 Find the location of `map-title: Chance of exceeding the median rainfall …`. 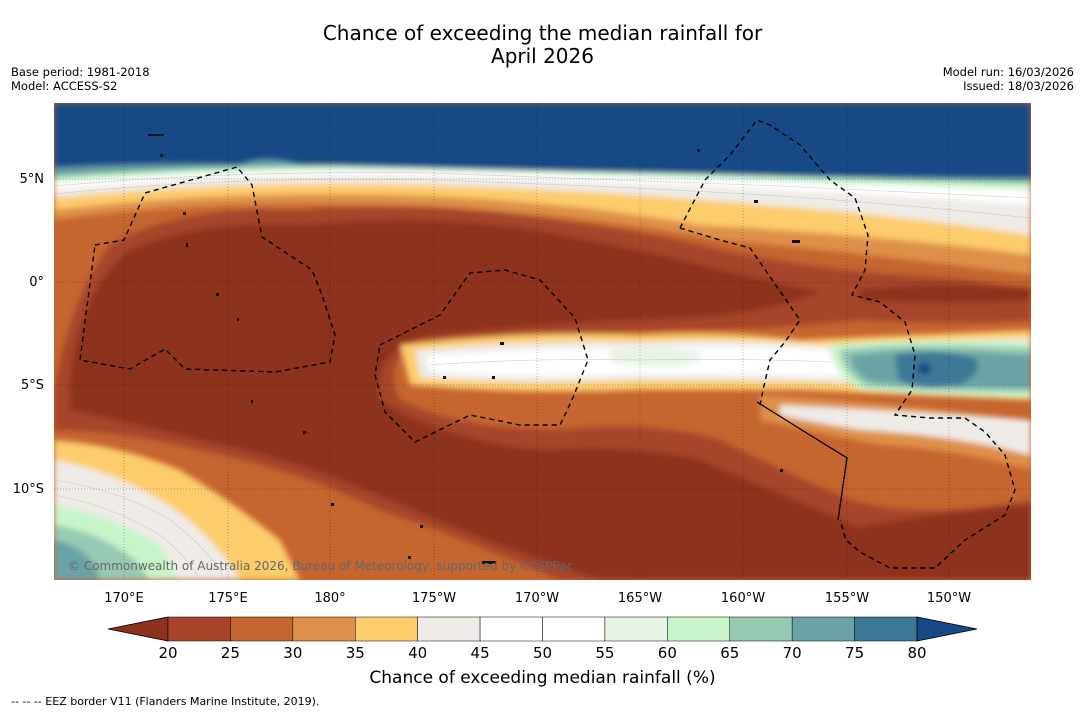

map-title: Chance of exceeding the median rainfall … is located at coordinates (542, 45).